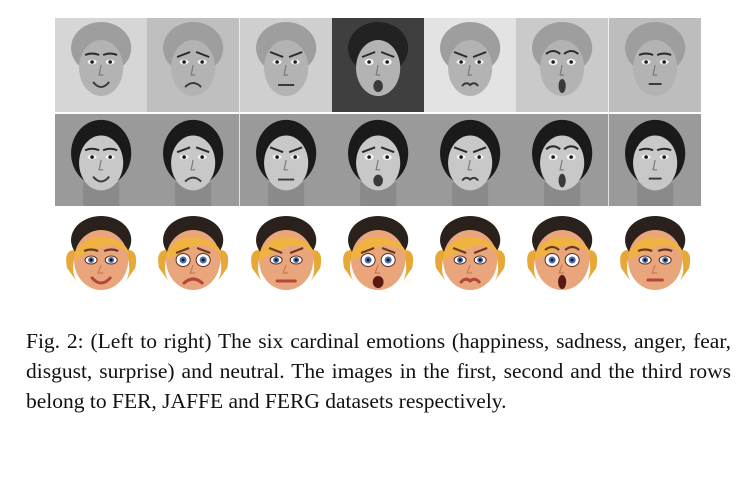 This screenshot has height=483, width=751. I want to click on jaffe-neutral-face, so click(654, 160).